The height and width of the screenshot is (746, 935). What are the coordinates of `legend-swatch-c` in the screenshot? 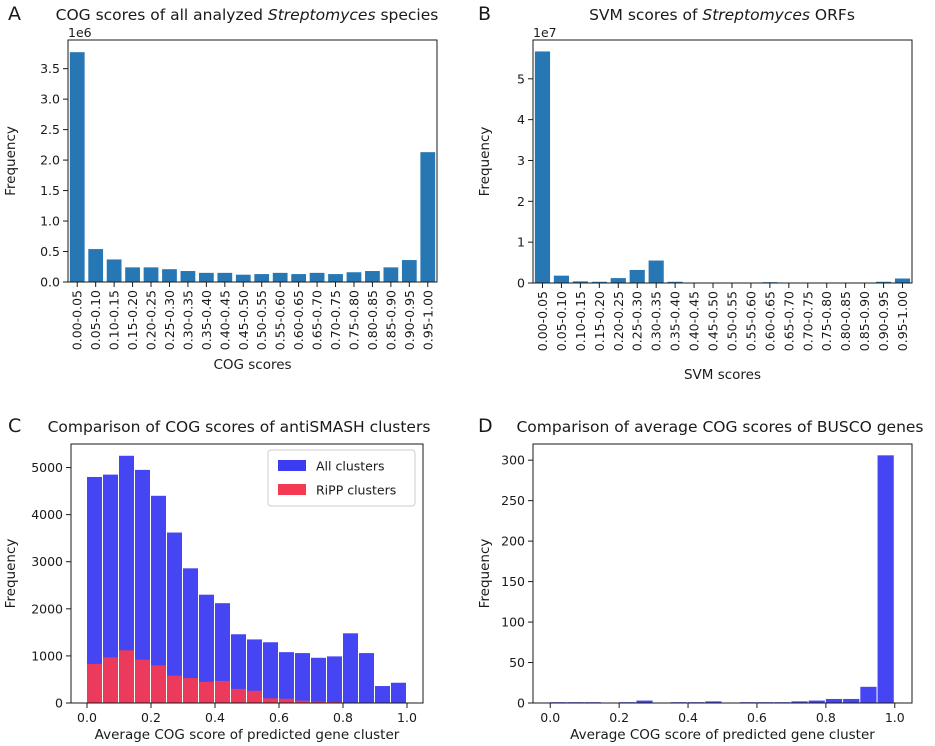 It's located at (292, 489).